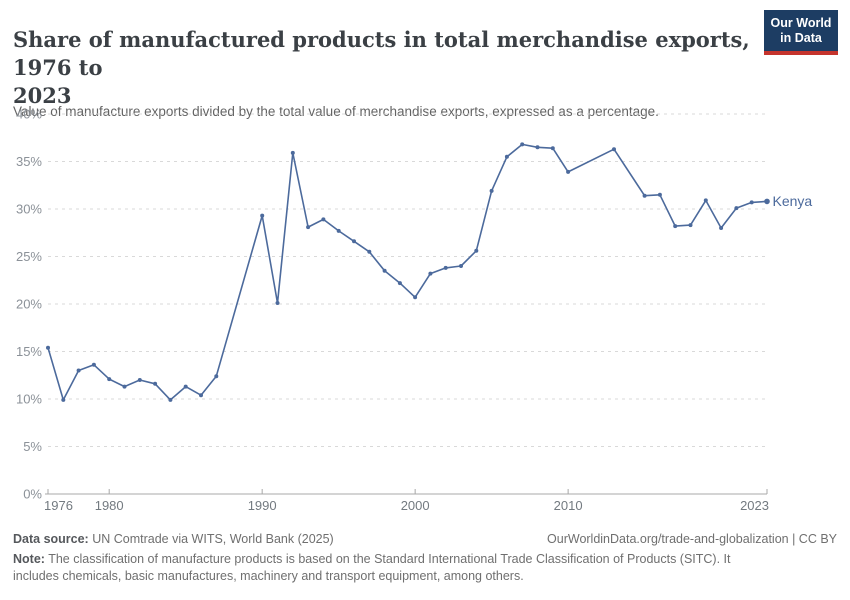 This screenshot has width=850, height=600. What do you see at coordinates (736, 208) in the screenshot?
I see `data-point-2021` at bounding box center [736, 208].